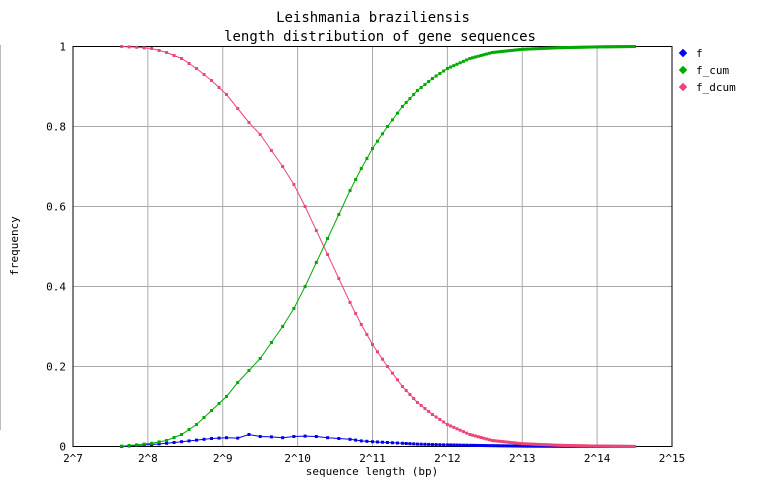  I want to click on y-tick-label: 0.8, so click(56, 127).